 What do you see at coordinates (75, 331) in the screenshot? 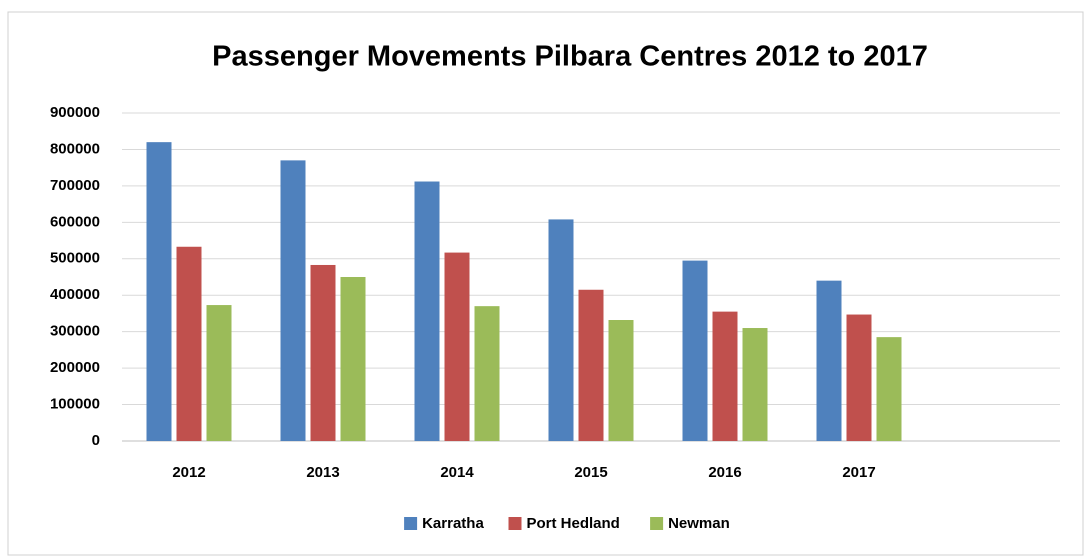
I see `y-tick-label: 300000` at bounding box center [75, 331].